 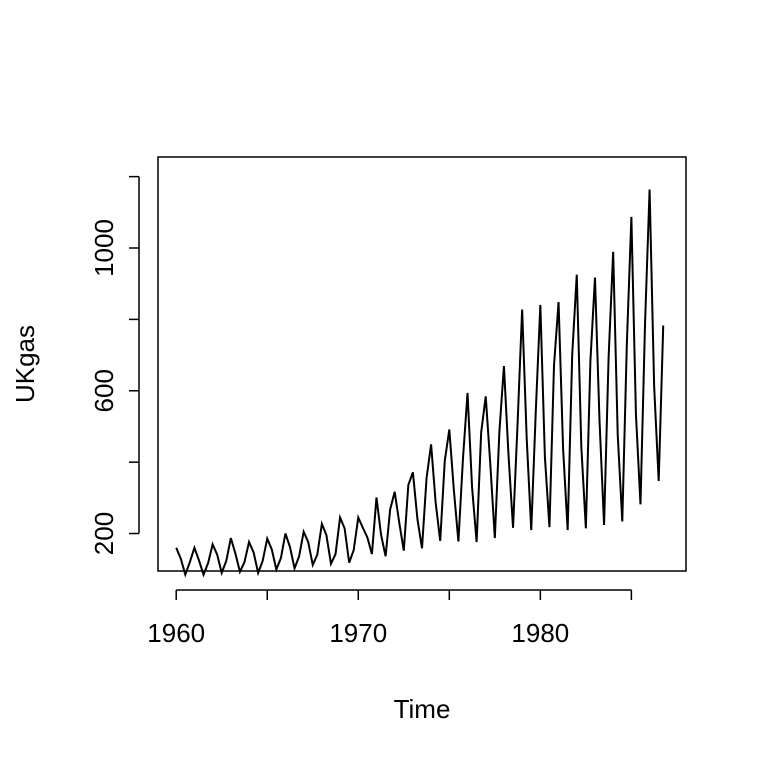 I want to click on x-axis-title: Time, so click(x=422, y=709).